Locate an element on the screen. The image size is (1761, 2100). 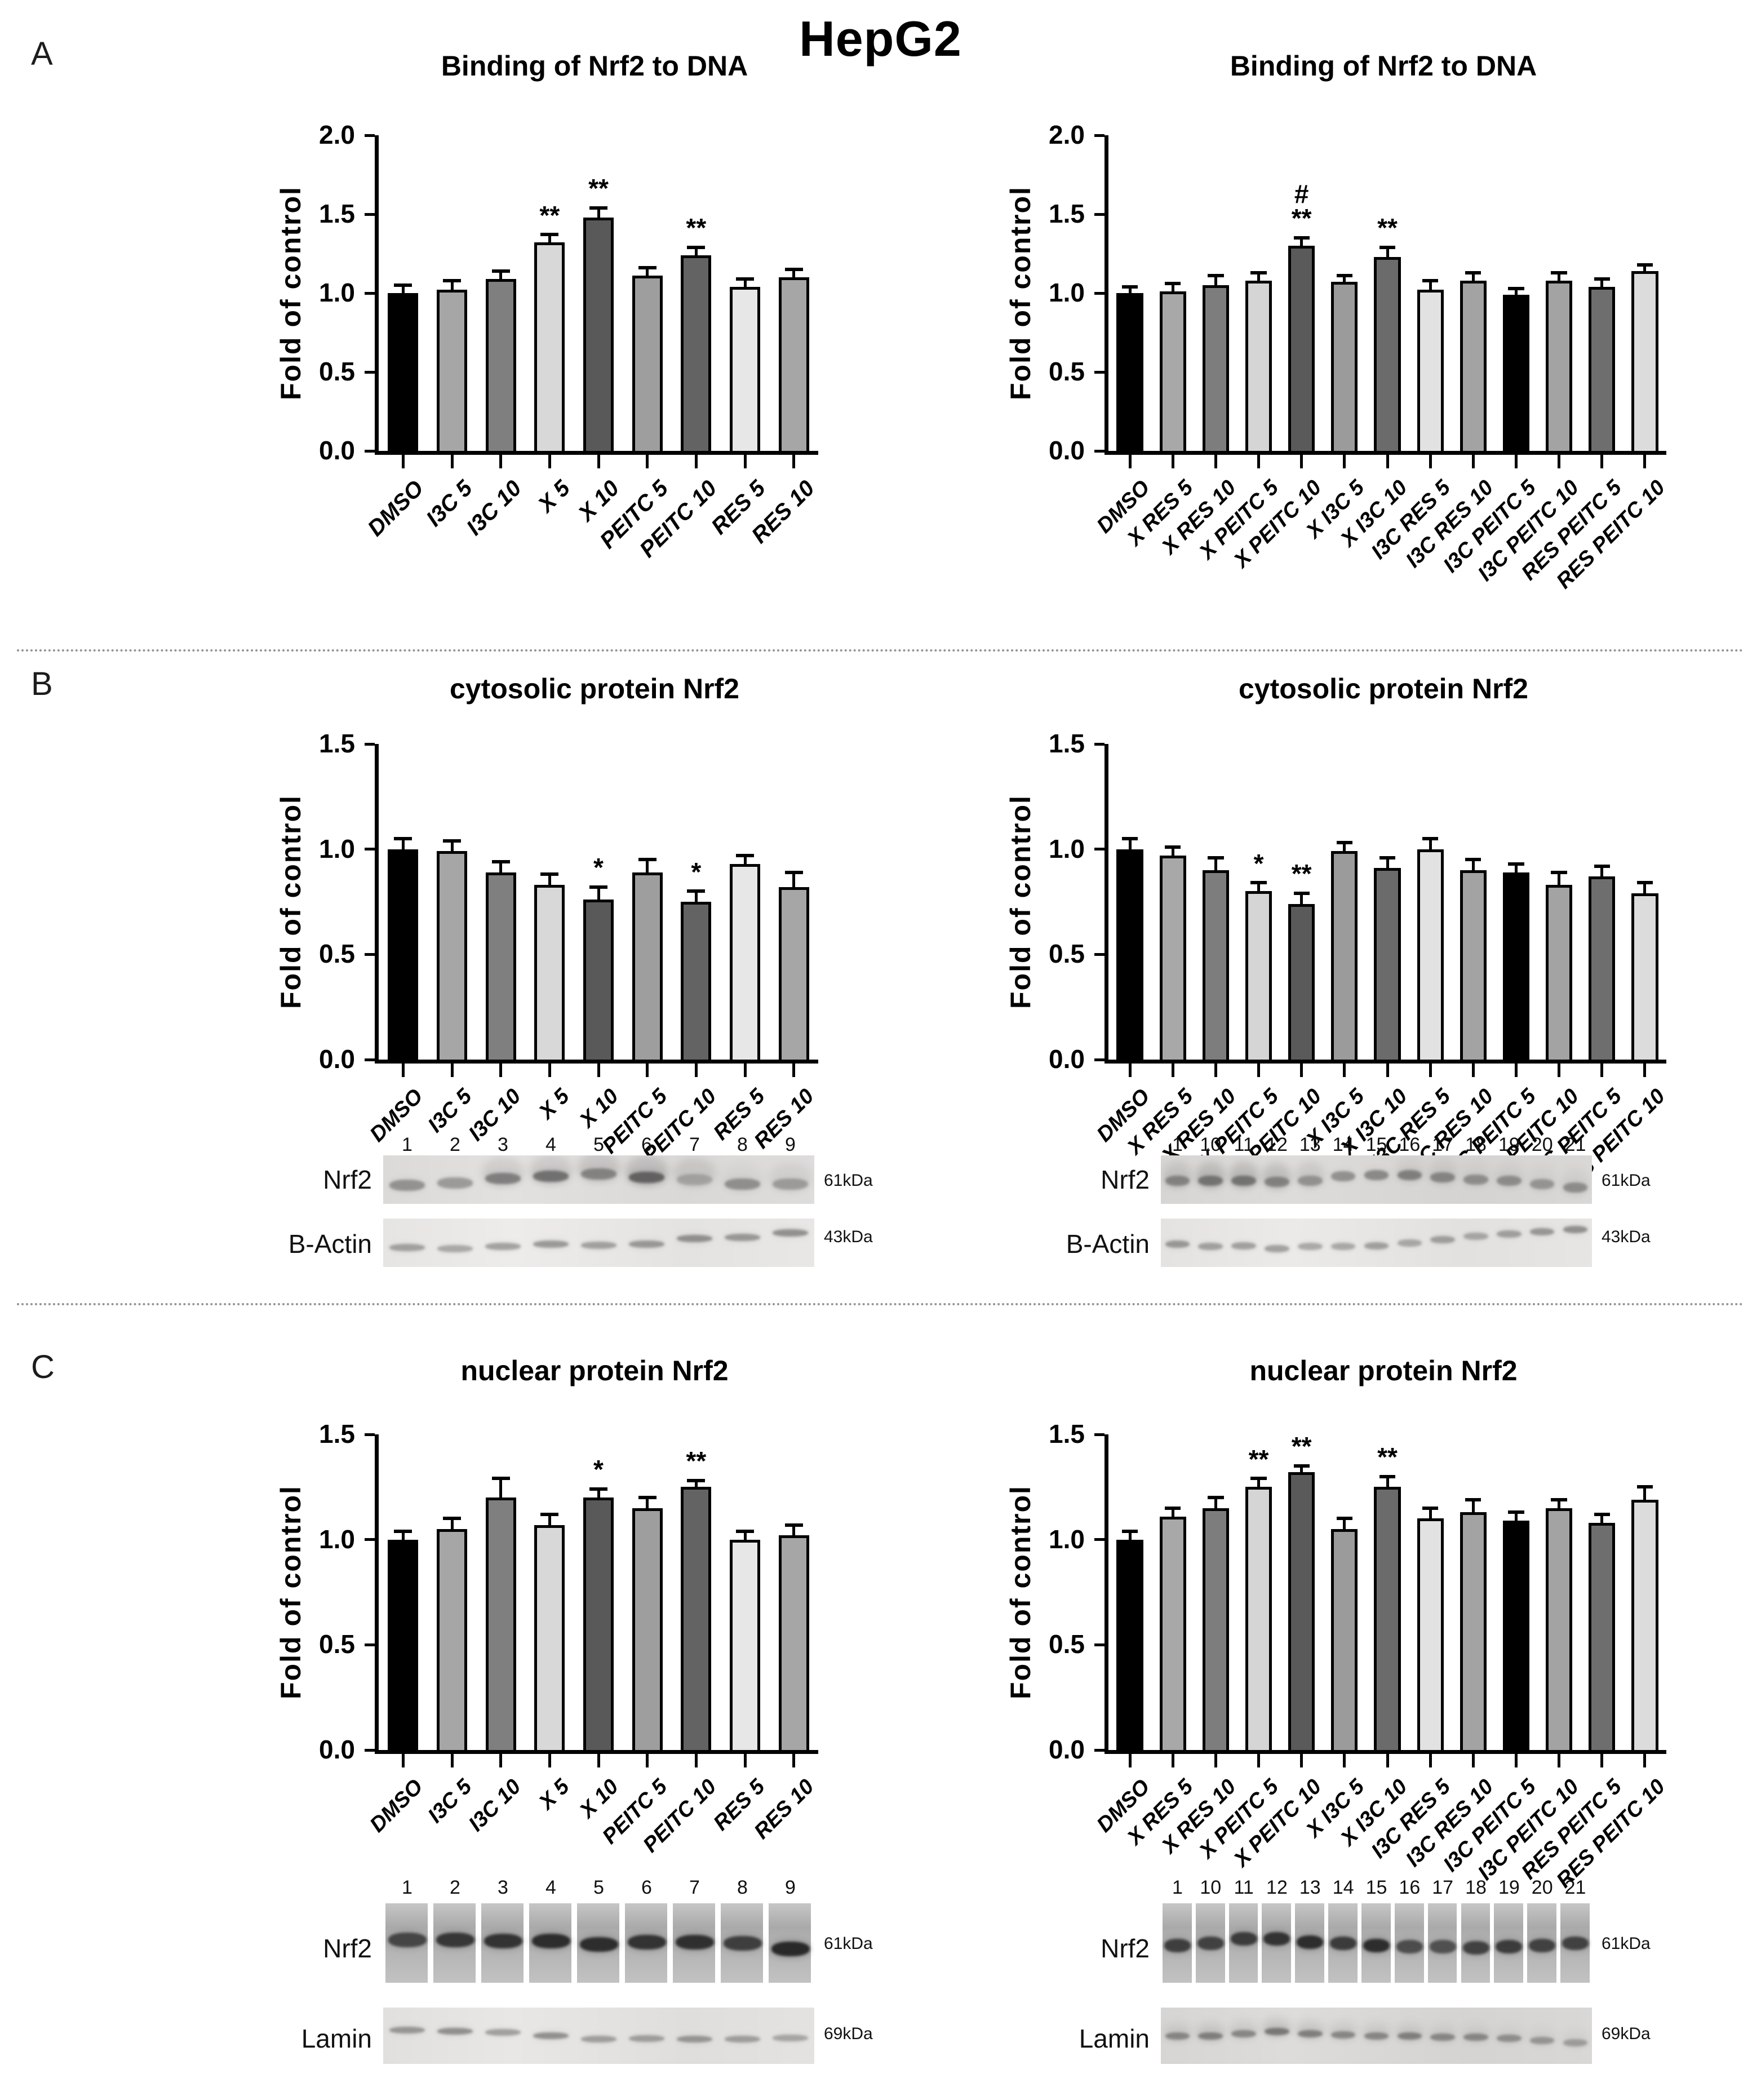
lane-number: 14 is located at coordinates (1343, 1144).